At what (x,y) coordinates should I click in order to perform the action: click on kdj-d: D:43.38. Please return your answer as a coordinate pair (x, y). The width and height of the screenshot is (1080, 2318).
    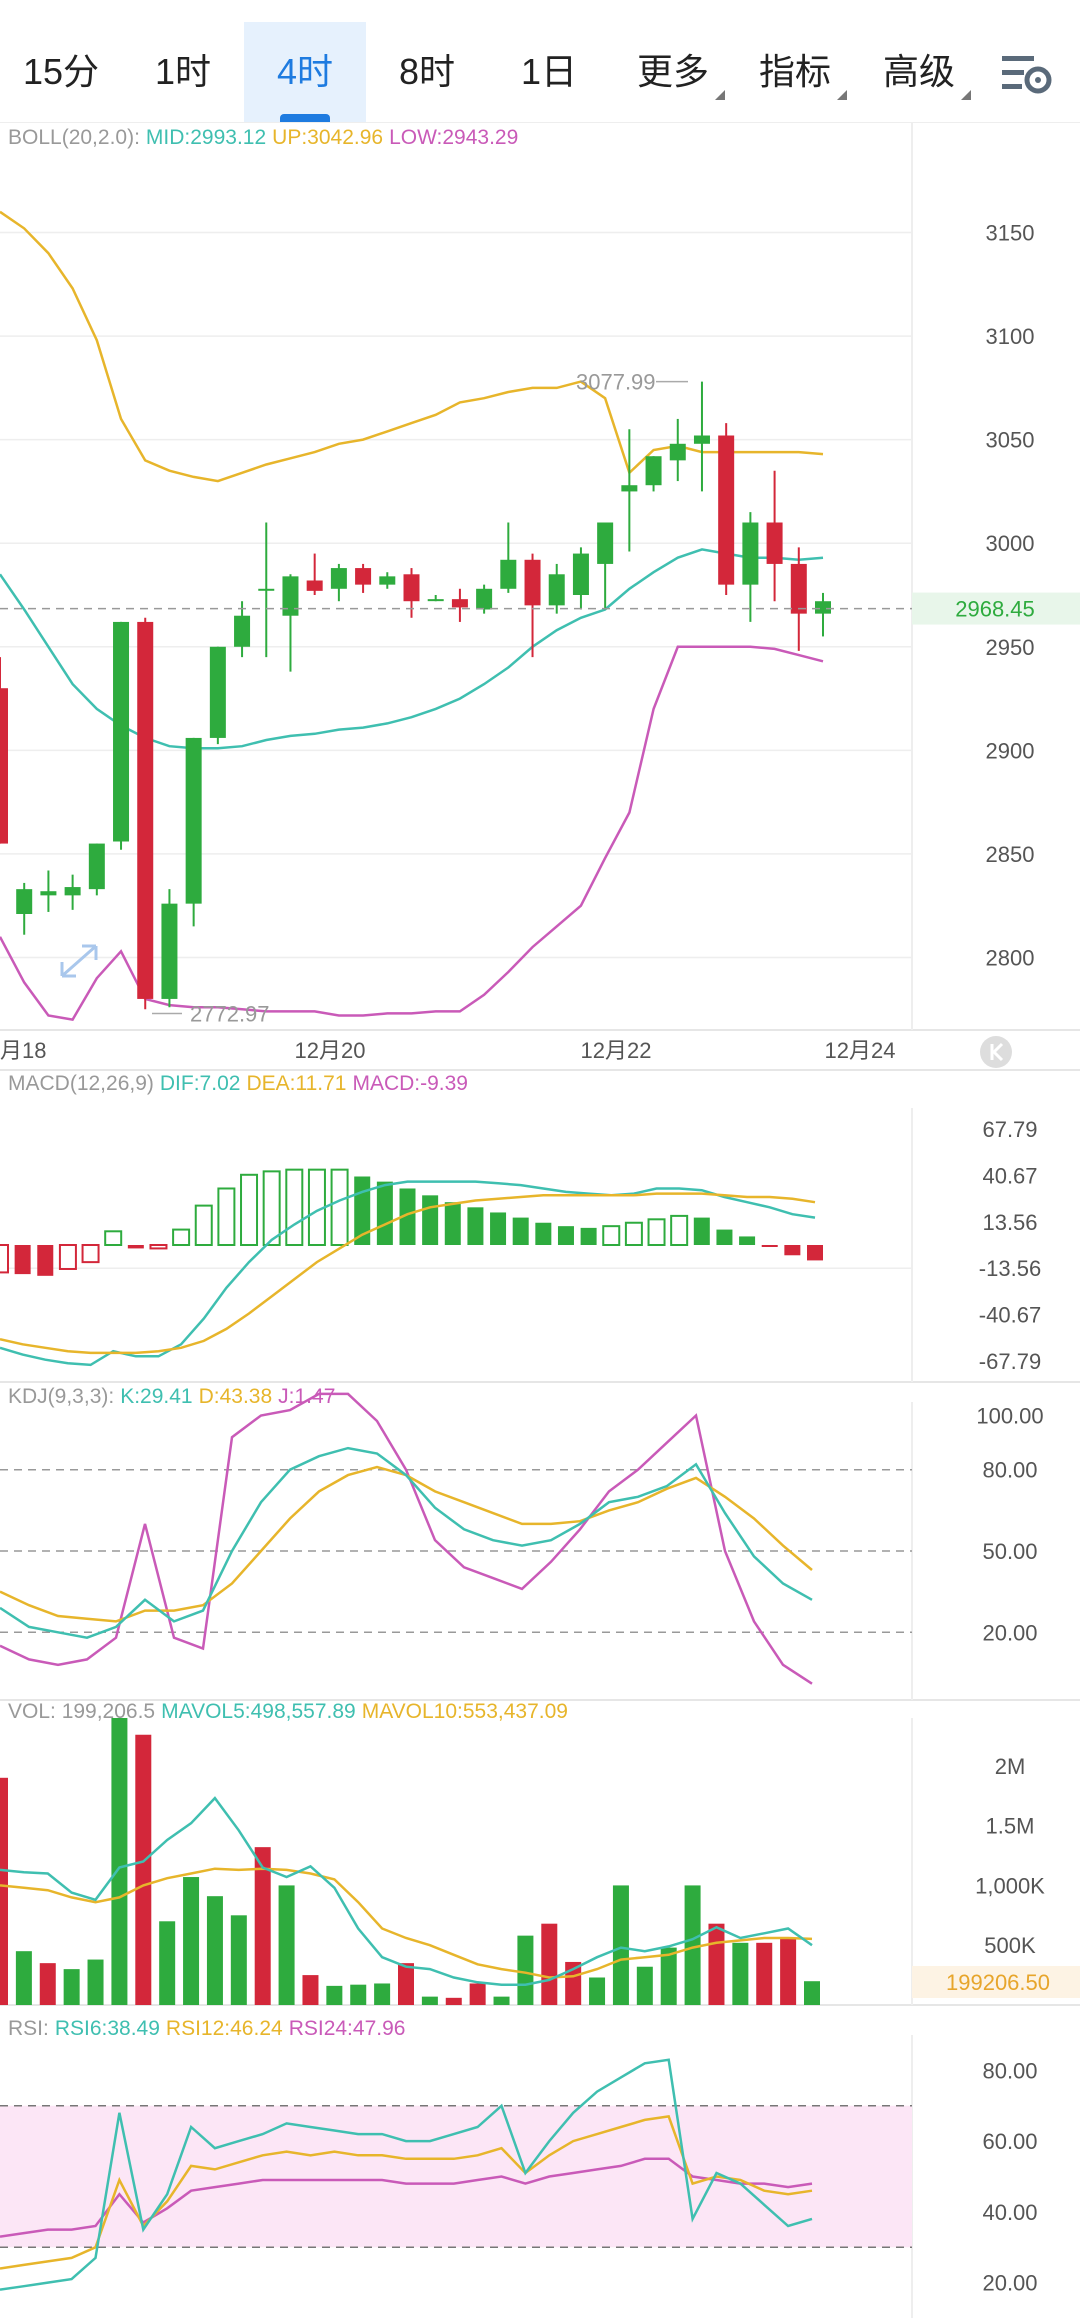
    Looking at the image, I should click on (235, 1396).